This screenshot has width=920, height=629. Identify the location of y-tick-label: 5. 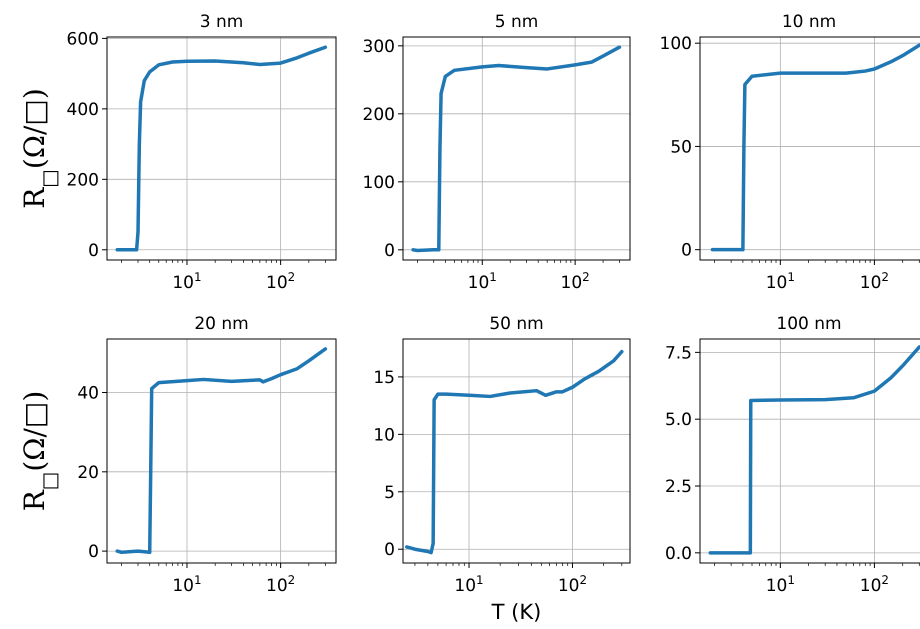
(389, 492).